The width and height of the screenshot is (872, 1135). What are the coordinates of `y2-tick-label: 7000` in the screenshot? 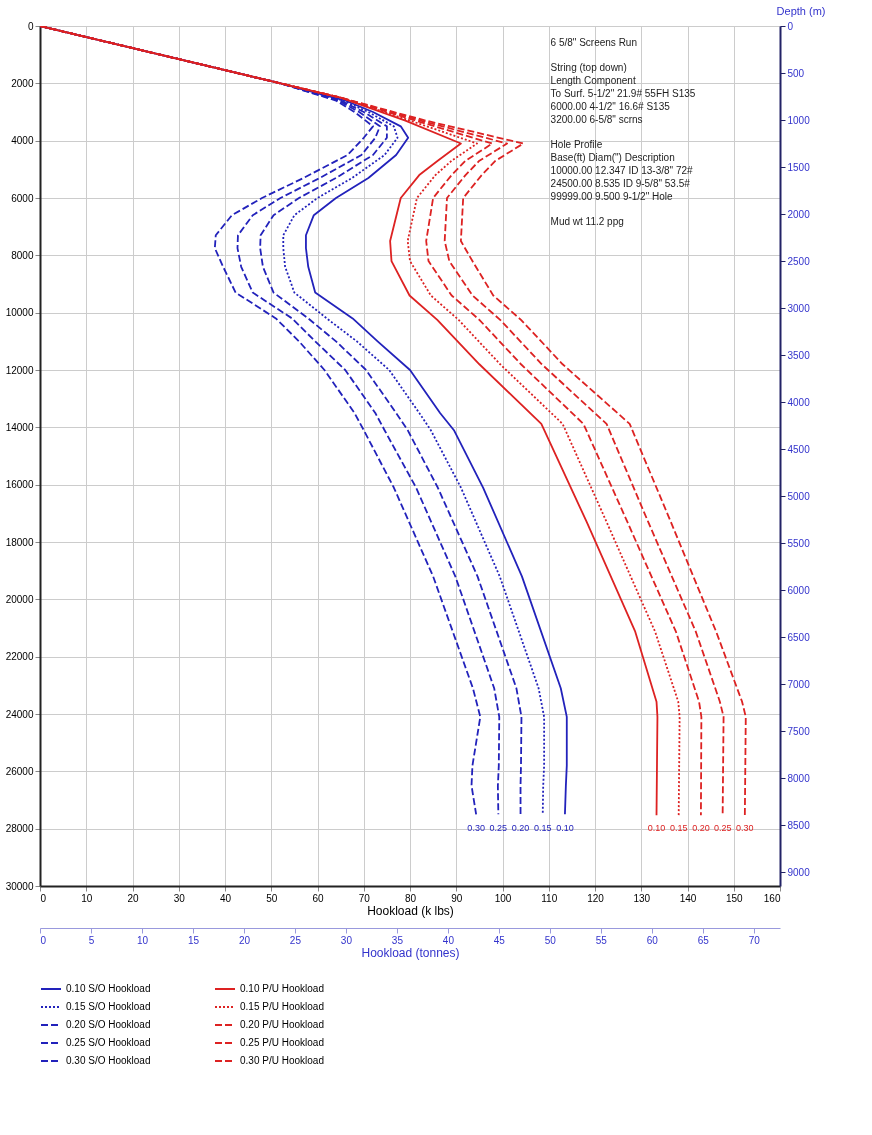 It's located at (799, 684).